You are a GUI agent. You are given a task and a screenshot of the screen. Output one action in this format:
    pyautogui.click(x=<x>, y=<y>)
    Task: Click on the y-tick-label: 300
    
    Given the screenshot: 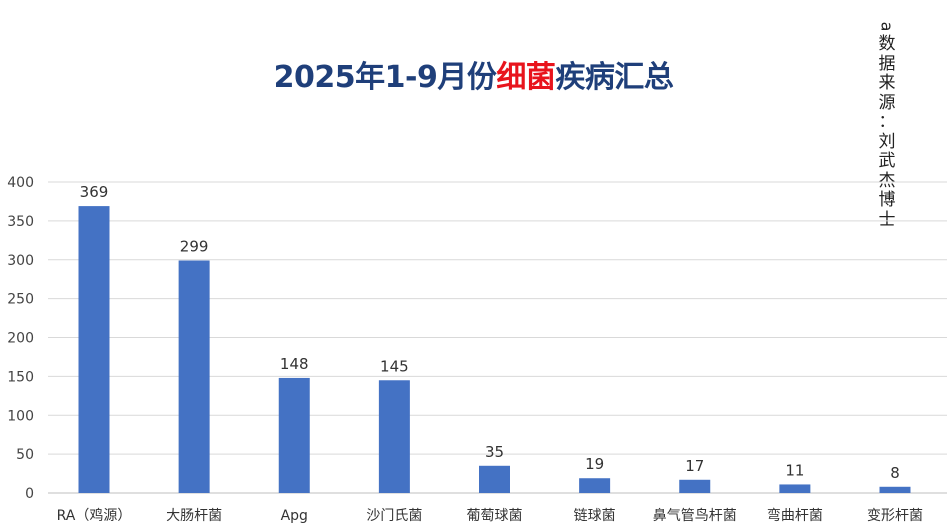 What is the action you would take?
    pyautogui.click(x=20, y=261)
    